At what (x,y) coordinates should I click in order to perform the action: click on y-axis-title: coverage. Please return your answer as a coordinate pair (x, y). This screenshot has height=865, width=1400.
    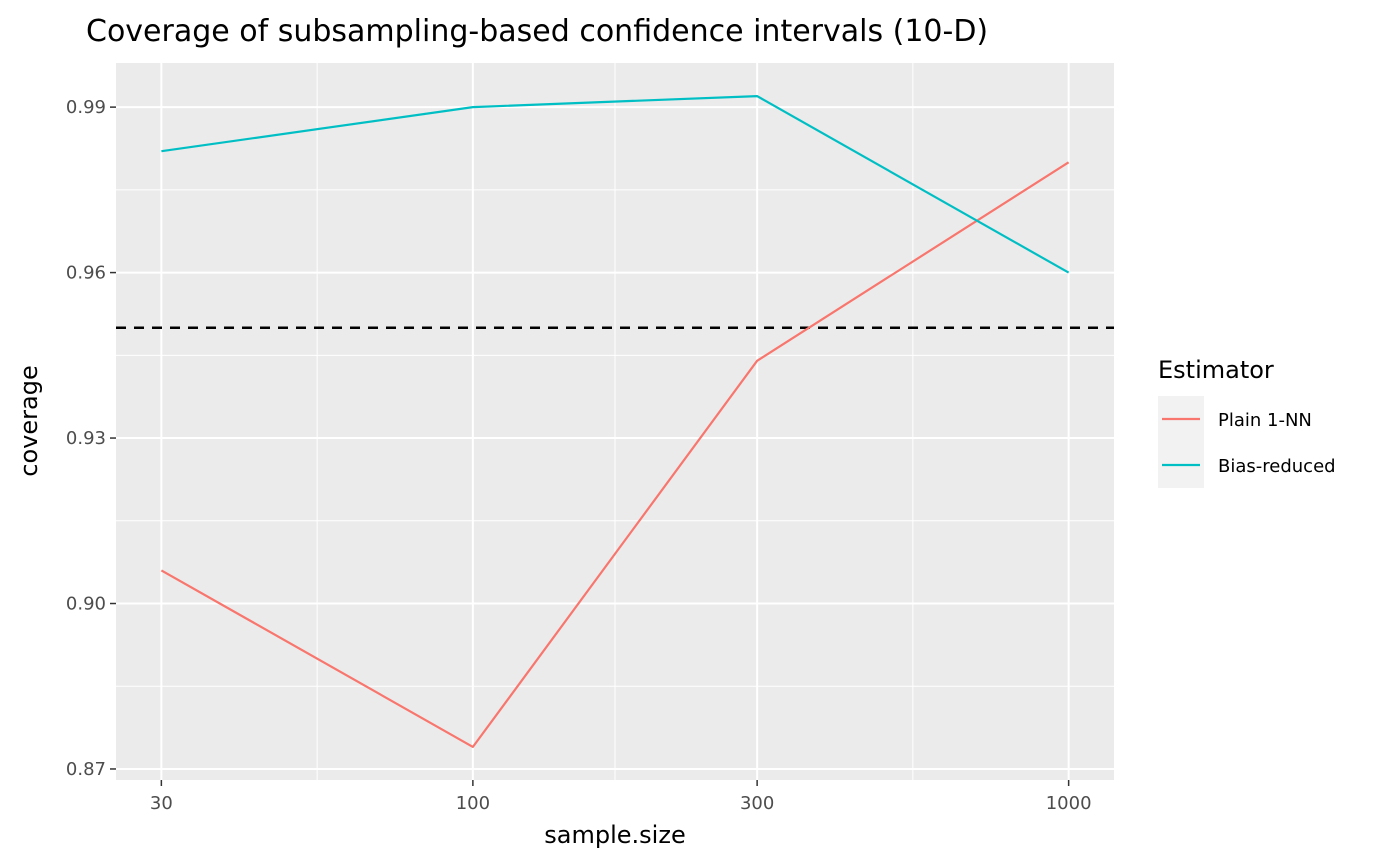
    Looking at the image, I should click on (29, 420).